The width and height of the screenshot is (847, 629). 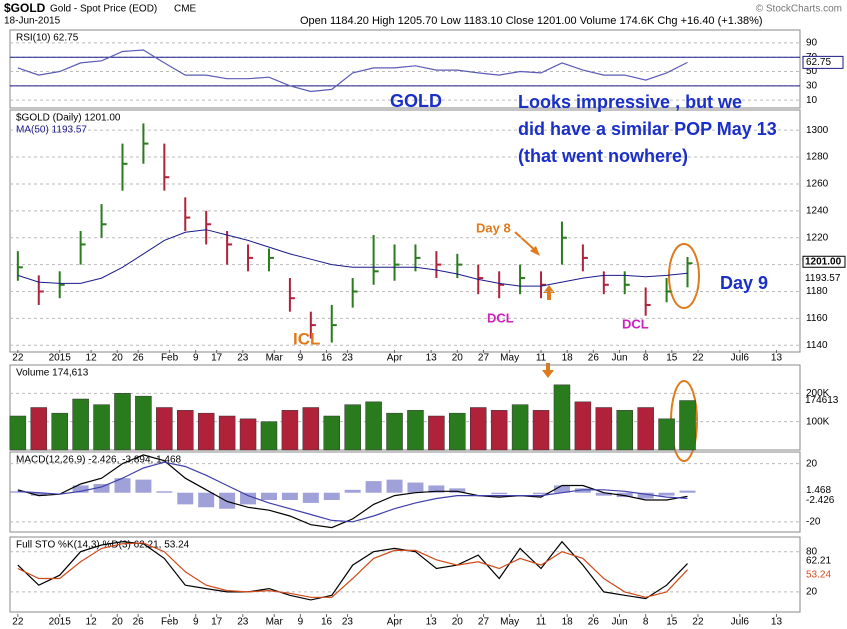 What do you see at coordinates (812, 592) in the screenshot?
I see `y-tick-label: 20` at bounding box center [812, 592].